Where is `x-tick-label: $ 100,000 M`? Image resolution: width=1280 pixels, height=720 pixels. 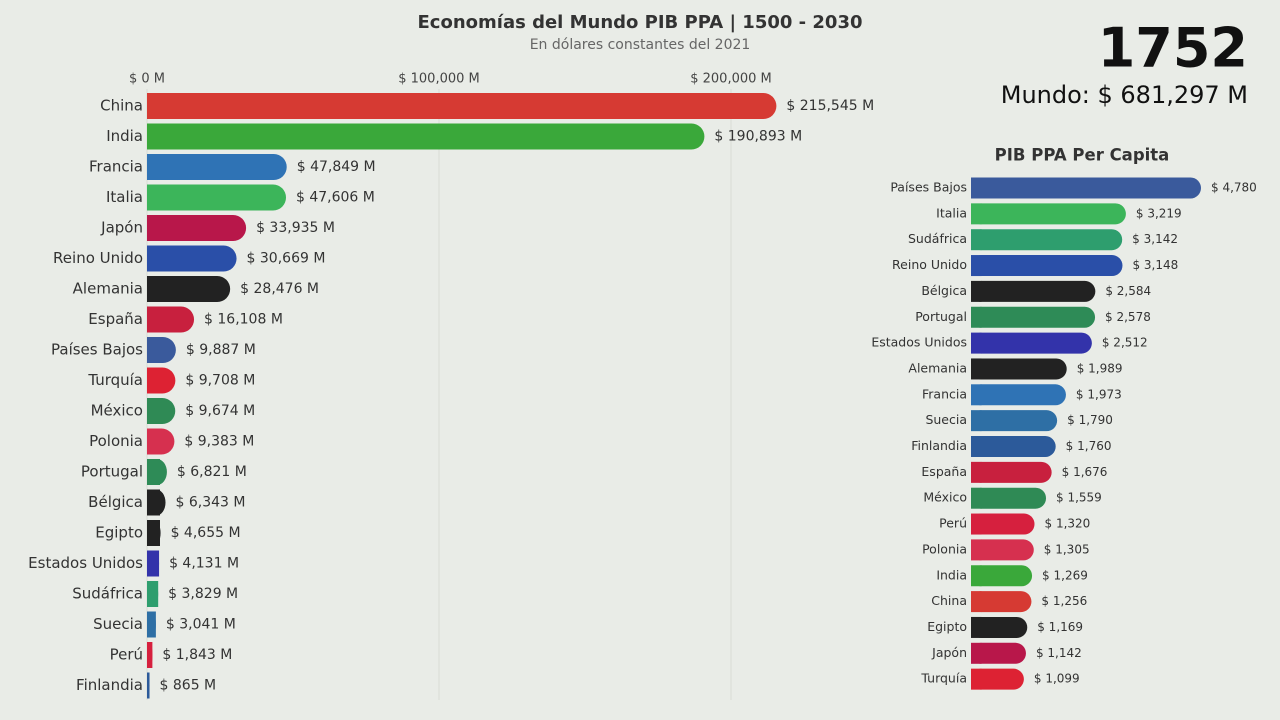
x-tick-label: $ 100,000 M is located at coordinates (439, 79).